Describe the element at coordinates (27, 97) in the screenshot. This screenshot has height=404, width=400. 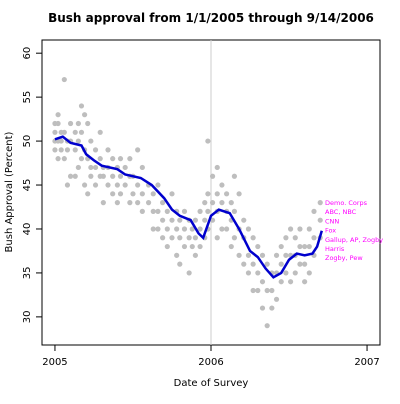
I see `y-tick-label: 55` at that location.